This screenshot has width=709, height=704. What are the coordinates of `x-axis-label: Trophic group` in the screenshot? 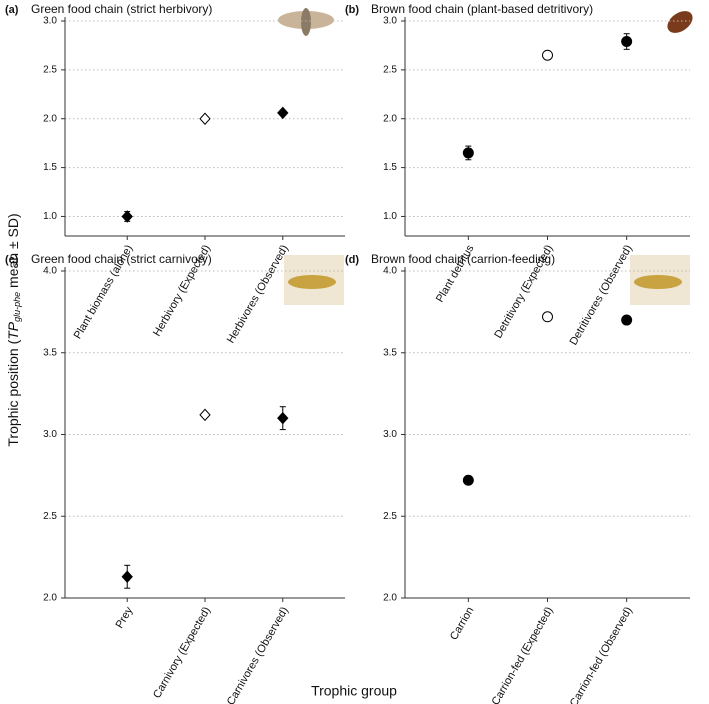 It's located at (354, 691).